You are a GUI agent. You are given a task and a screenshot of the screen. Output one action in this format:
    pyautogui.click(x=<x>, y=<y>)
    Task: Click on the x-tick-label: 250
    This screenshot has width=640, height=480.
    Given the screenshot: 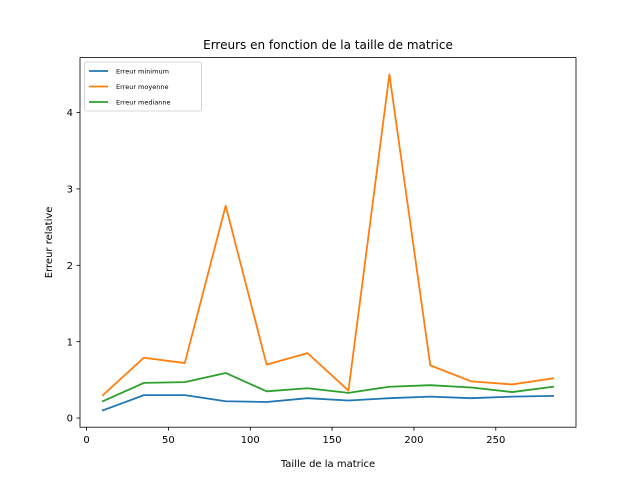 What is the action you would take?
    pyautogui.click(x=495, y=440)
    